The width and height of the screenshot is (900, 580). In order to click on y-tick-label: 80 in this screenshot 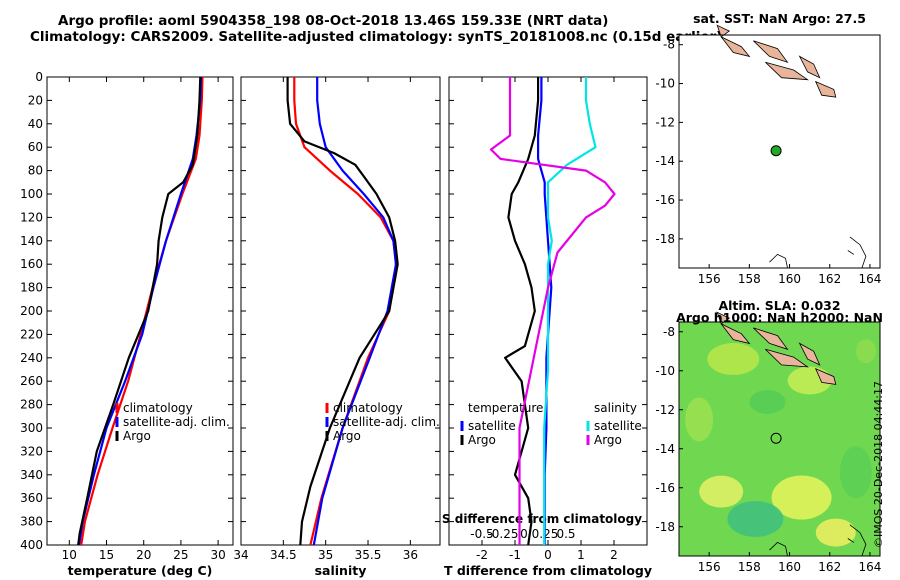, I will do `click(35, 171)`.